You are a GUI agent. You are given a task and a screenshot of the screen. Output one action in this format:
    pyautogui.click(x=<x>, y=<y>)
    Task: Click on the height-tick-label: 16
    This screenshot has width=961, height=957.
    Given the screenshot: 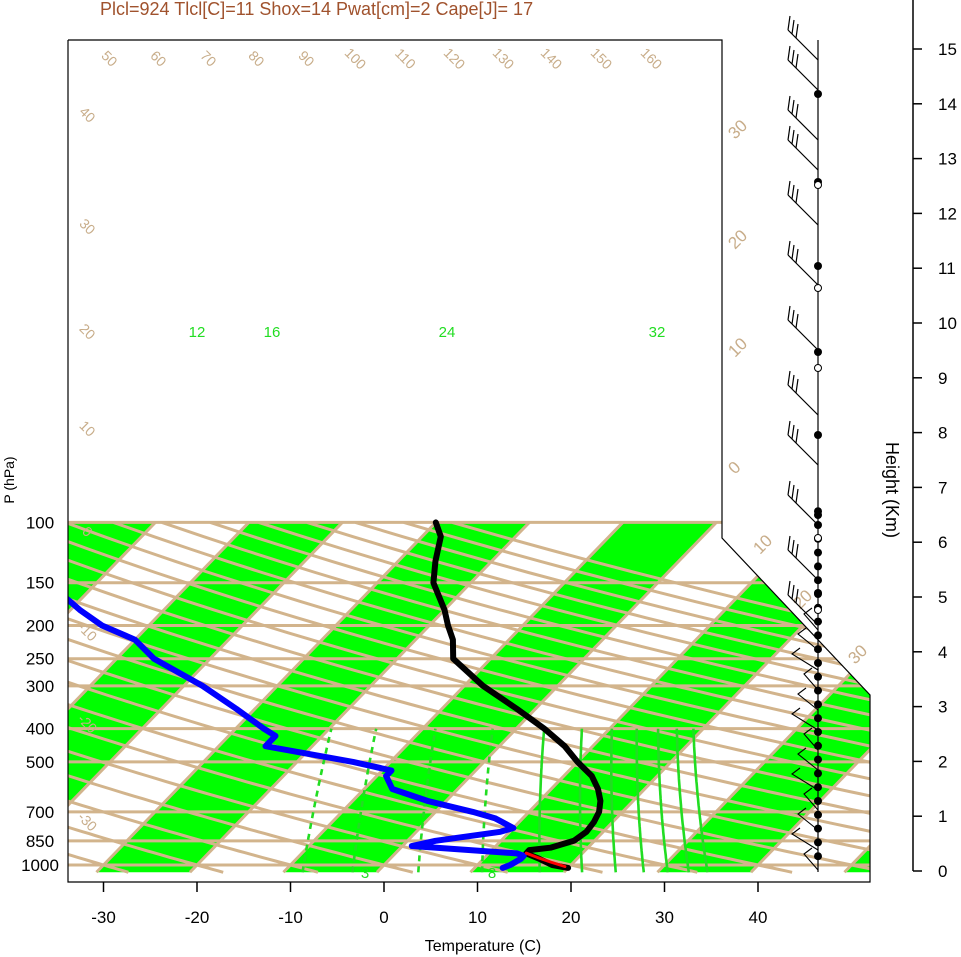 What is the action you would take?
    pyautogui.click(x=947, y=2)
    